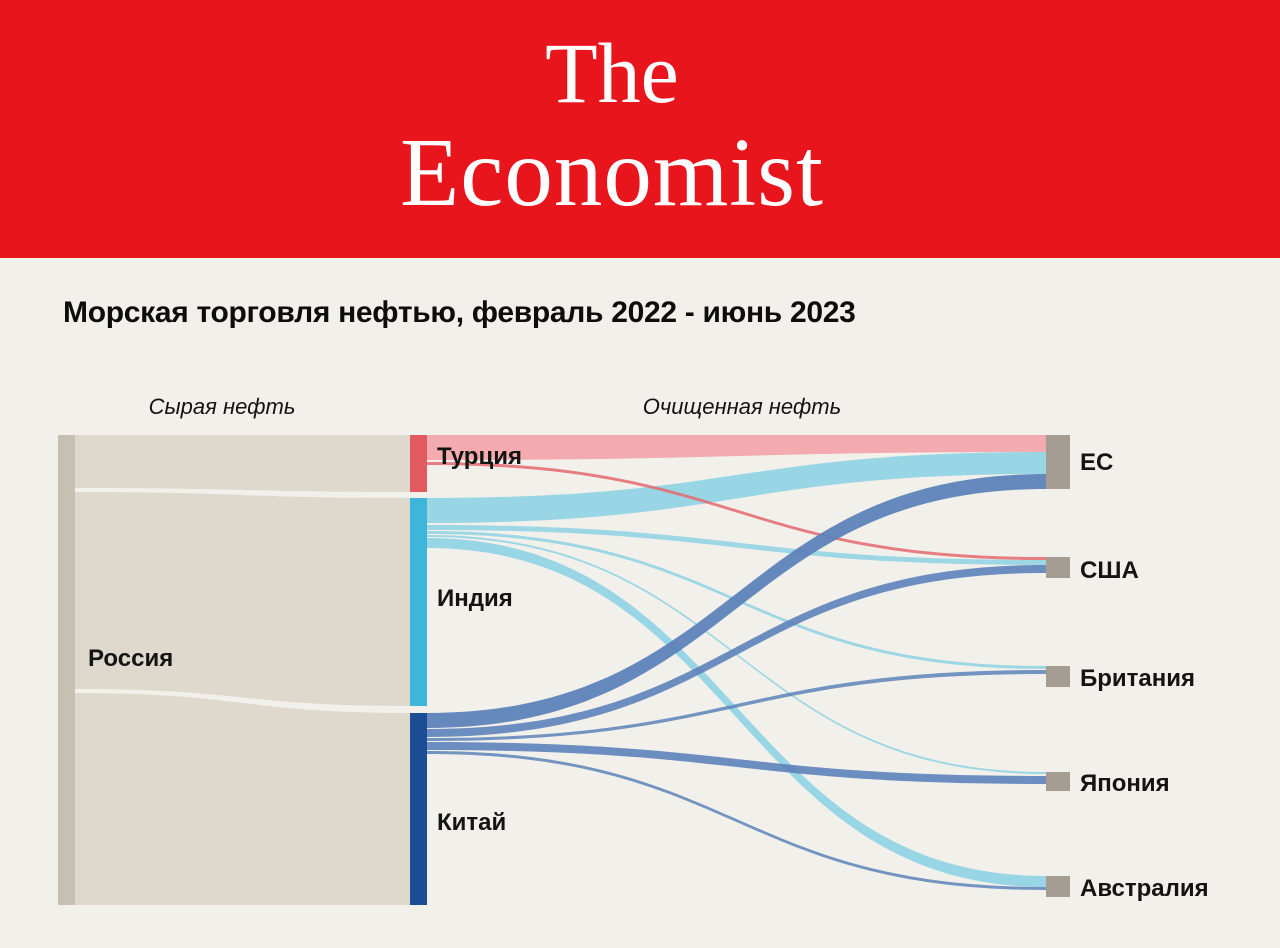 The image size is (1280, 948). Describe the element at coordinates (736, 447) in the screenshot. I see `flow-turkey-eu` at that location.